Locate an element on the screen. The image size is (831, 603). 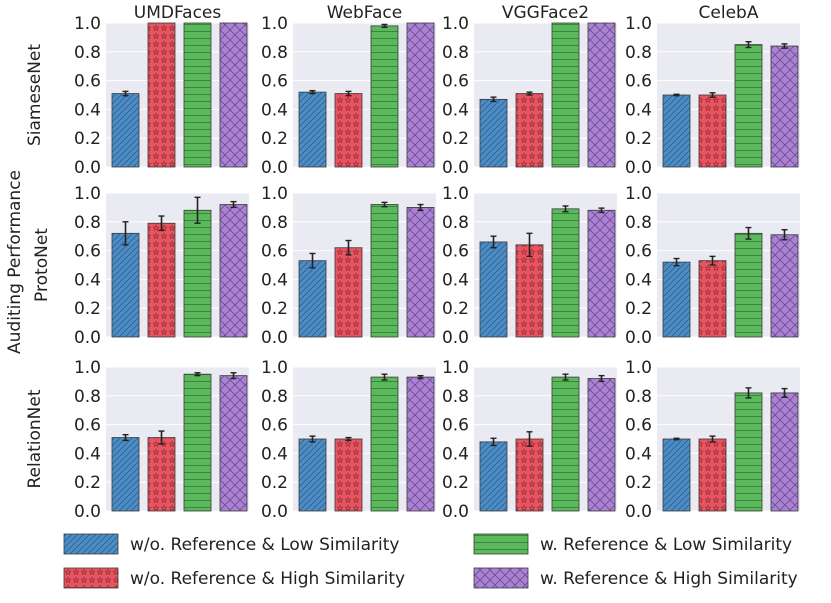
row-label-siamesenet: SiameseNet is located at coordinates (35, 95).